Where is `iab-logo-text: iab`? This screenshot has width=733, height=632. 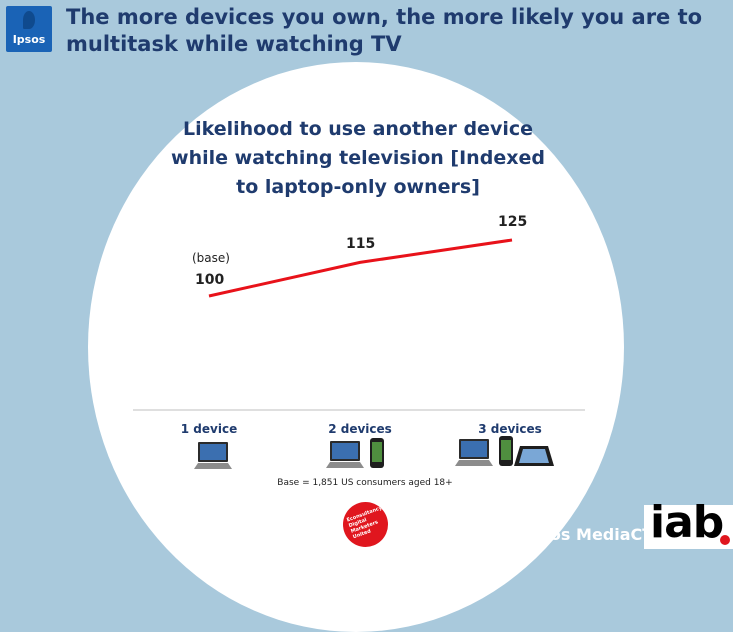 iab-logo-text: iab is located at coordinates (686, 522).